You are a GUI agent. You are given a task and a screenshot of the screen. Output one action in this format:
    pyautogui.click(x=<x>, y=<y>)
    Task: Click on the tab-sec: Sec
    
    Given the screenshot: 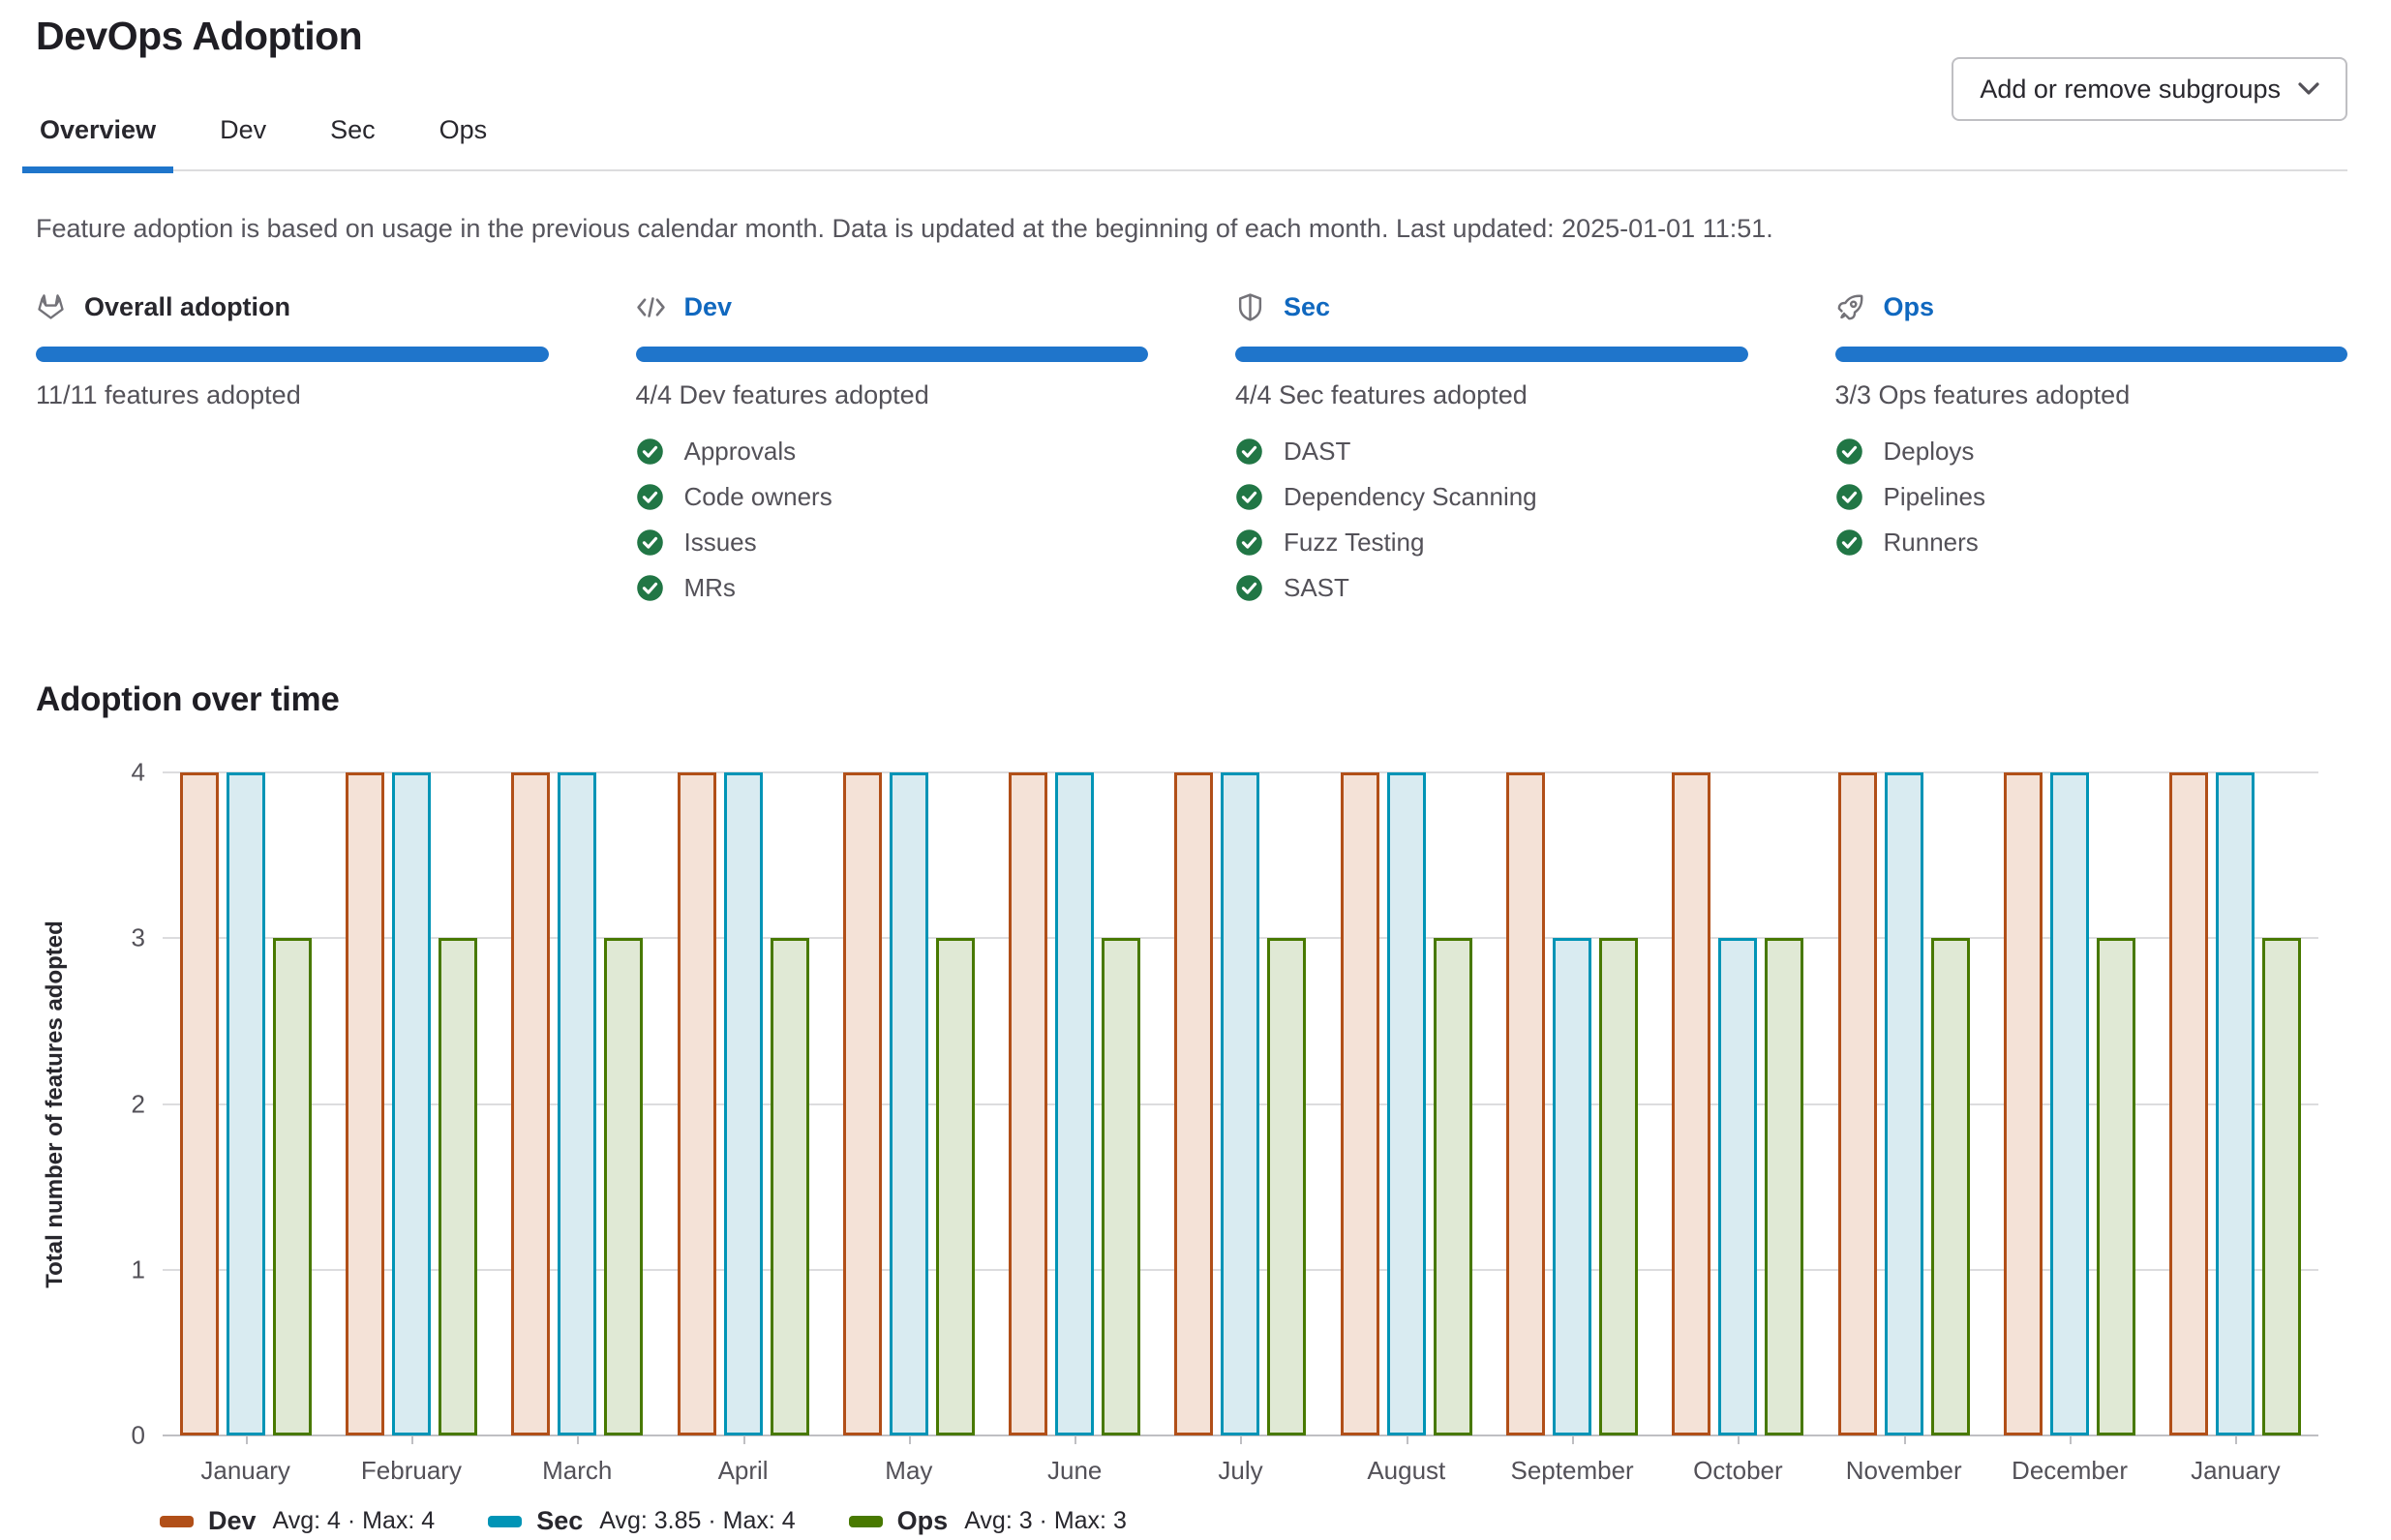 What is the action you would take?
    pyautogui.click(x=353, y=129)
    